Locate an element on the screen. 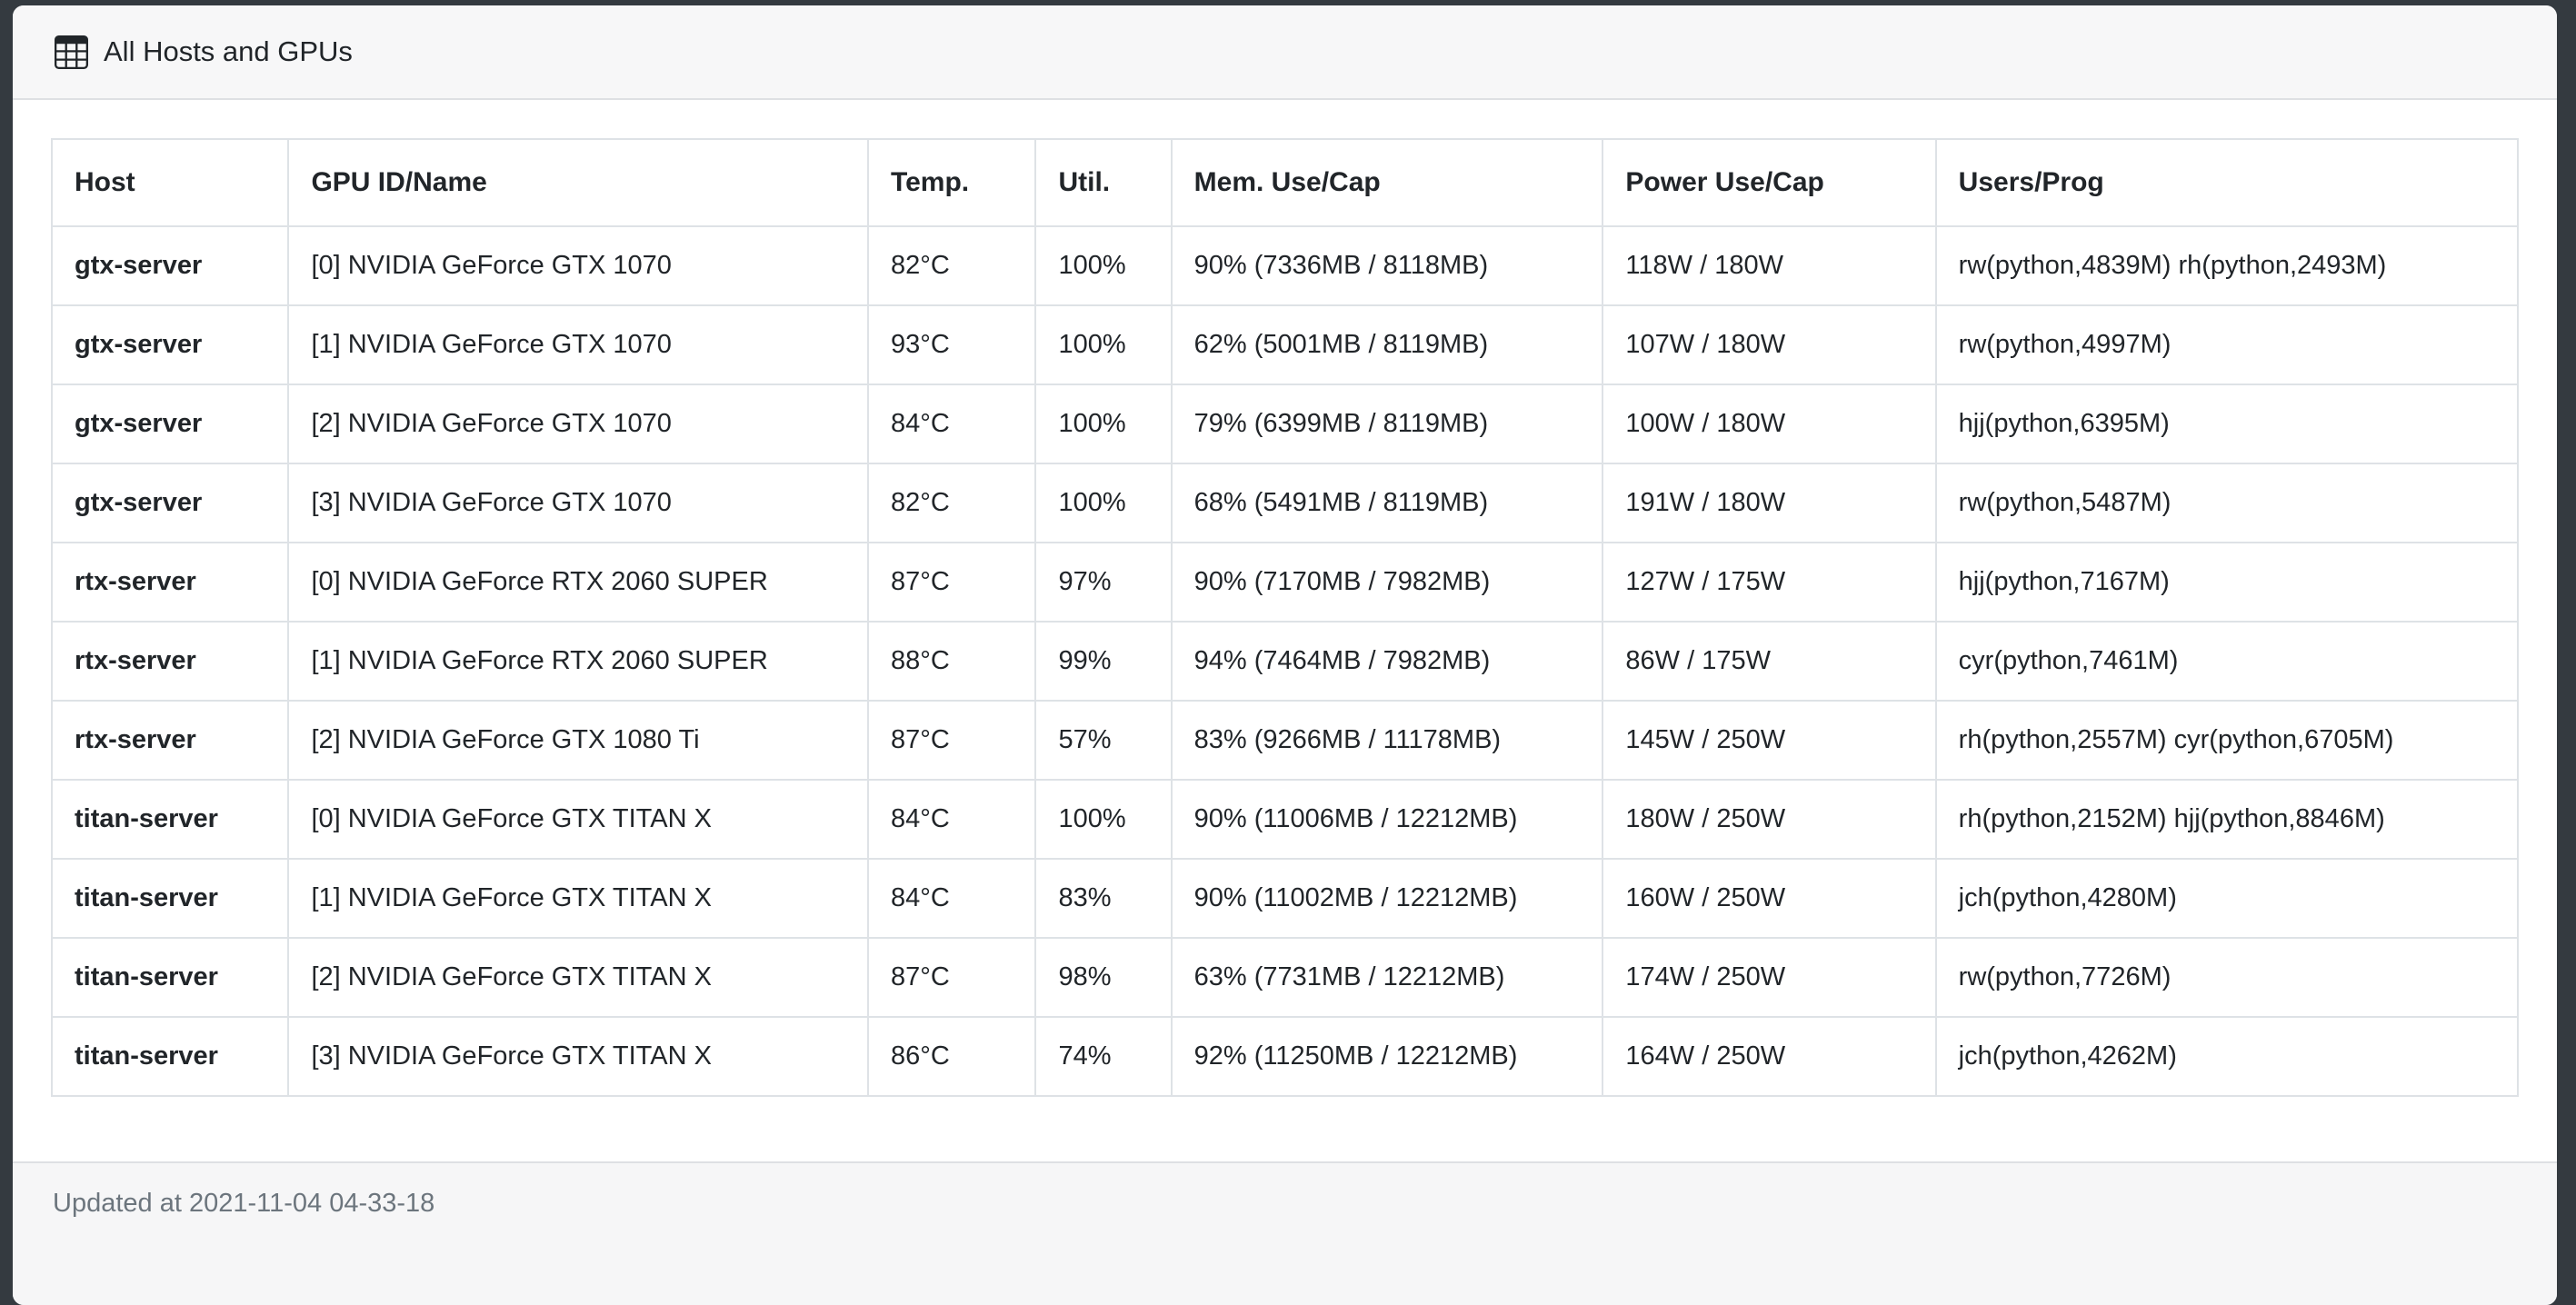  column-header-power: Power Use/Cap is located at coordinates (1769, 183).